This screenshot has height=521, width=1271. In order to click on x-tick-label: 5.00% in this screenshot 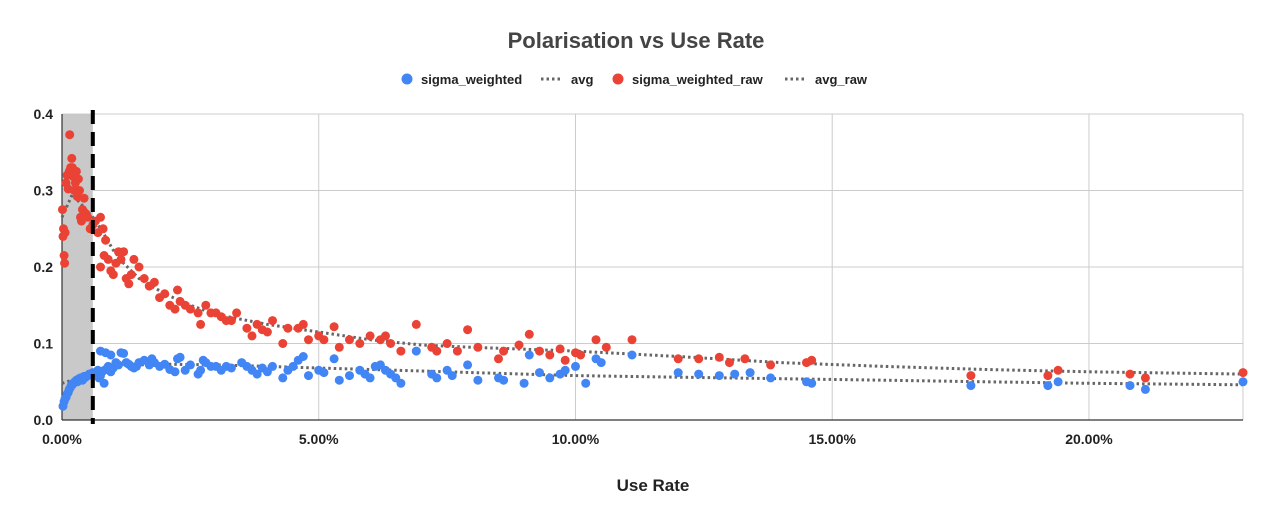, I will do `click(319, 439)`.